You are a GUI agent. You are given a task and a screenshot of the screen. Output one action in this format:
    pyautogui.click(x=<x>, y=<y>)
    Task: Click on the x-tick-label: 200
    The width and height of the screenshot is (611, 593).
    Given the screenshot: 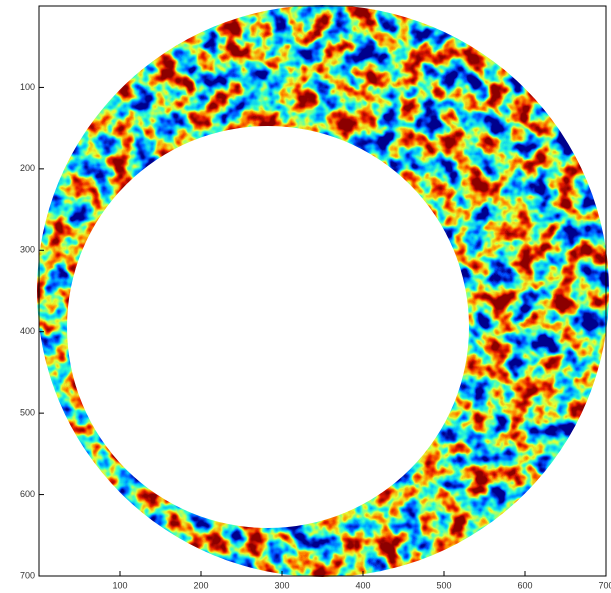 What is the action you would take?
    pyautogui.click(x=200, y=585)
    